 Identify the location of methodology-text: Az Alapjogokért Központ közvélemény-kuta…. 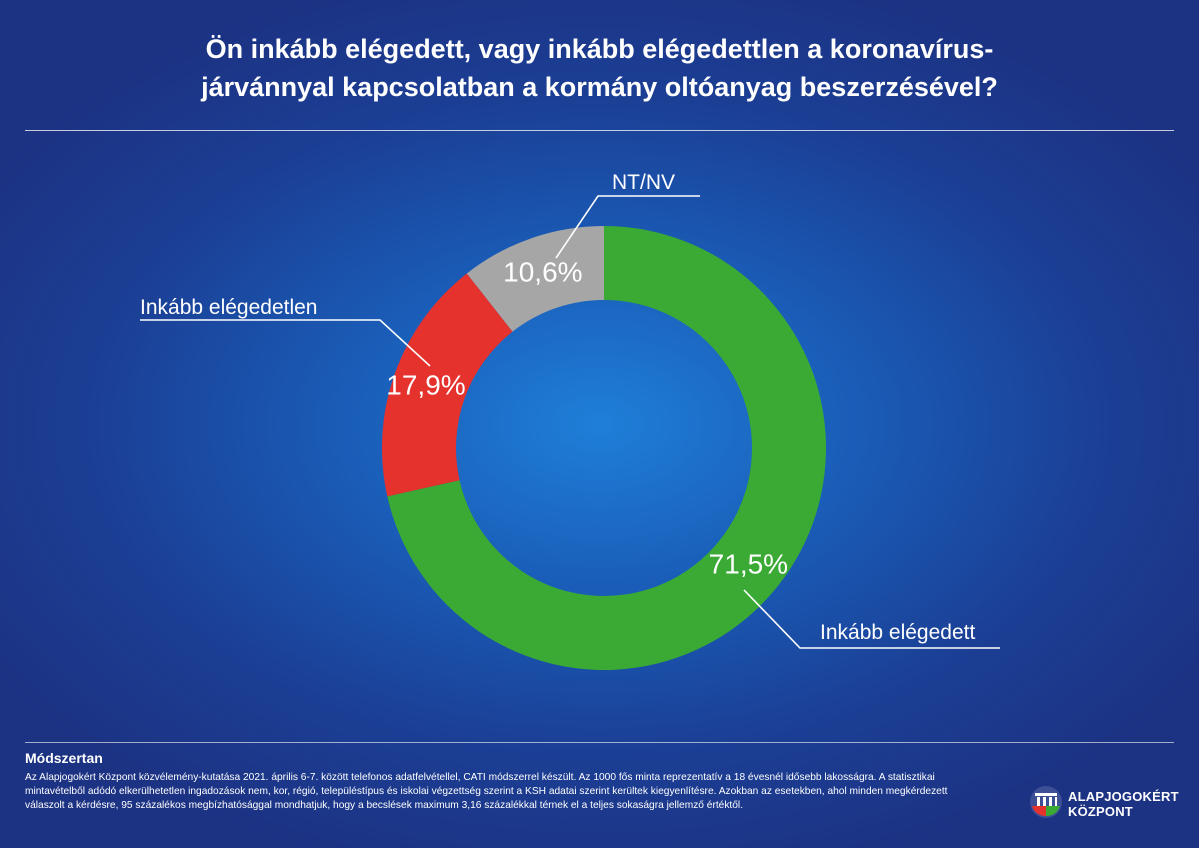
(486, 791).